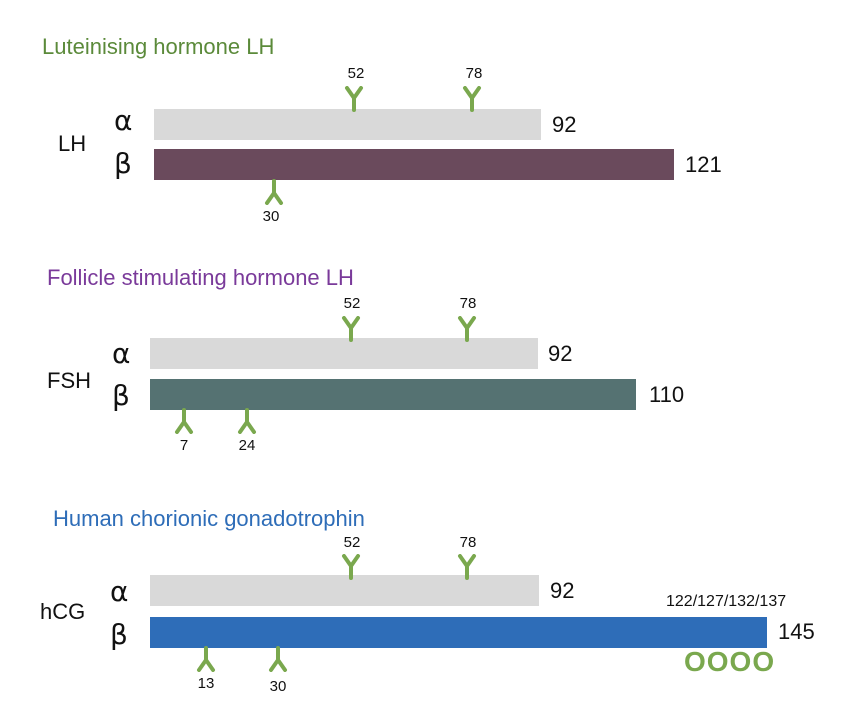 This screenshot has width=846, height=714. I want to click on hcg-alpha-symbol: α, so click(119, 591).